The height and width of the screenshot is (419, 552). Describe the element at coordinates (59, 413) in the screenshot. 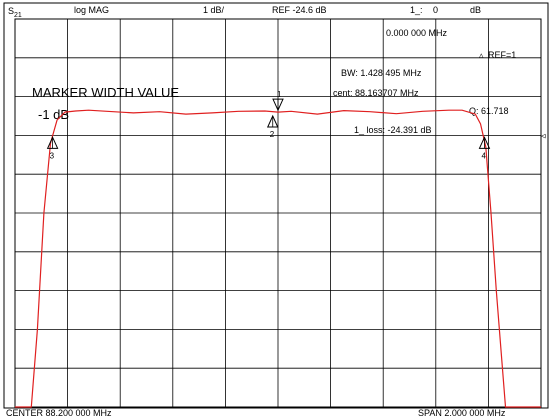

I see `center-frequency: CENTER 88.200 000 MHz` at that location.